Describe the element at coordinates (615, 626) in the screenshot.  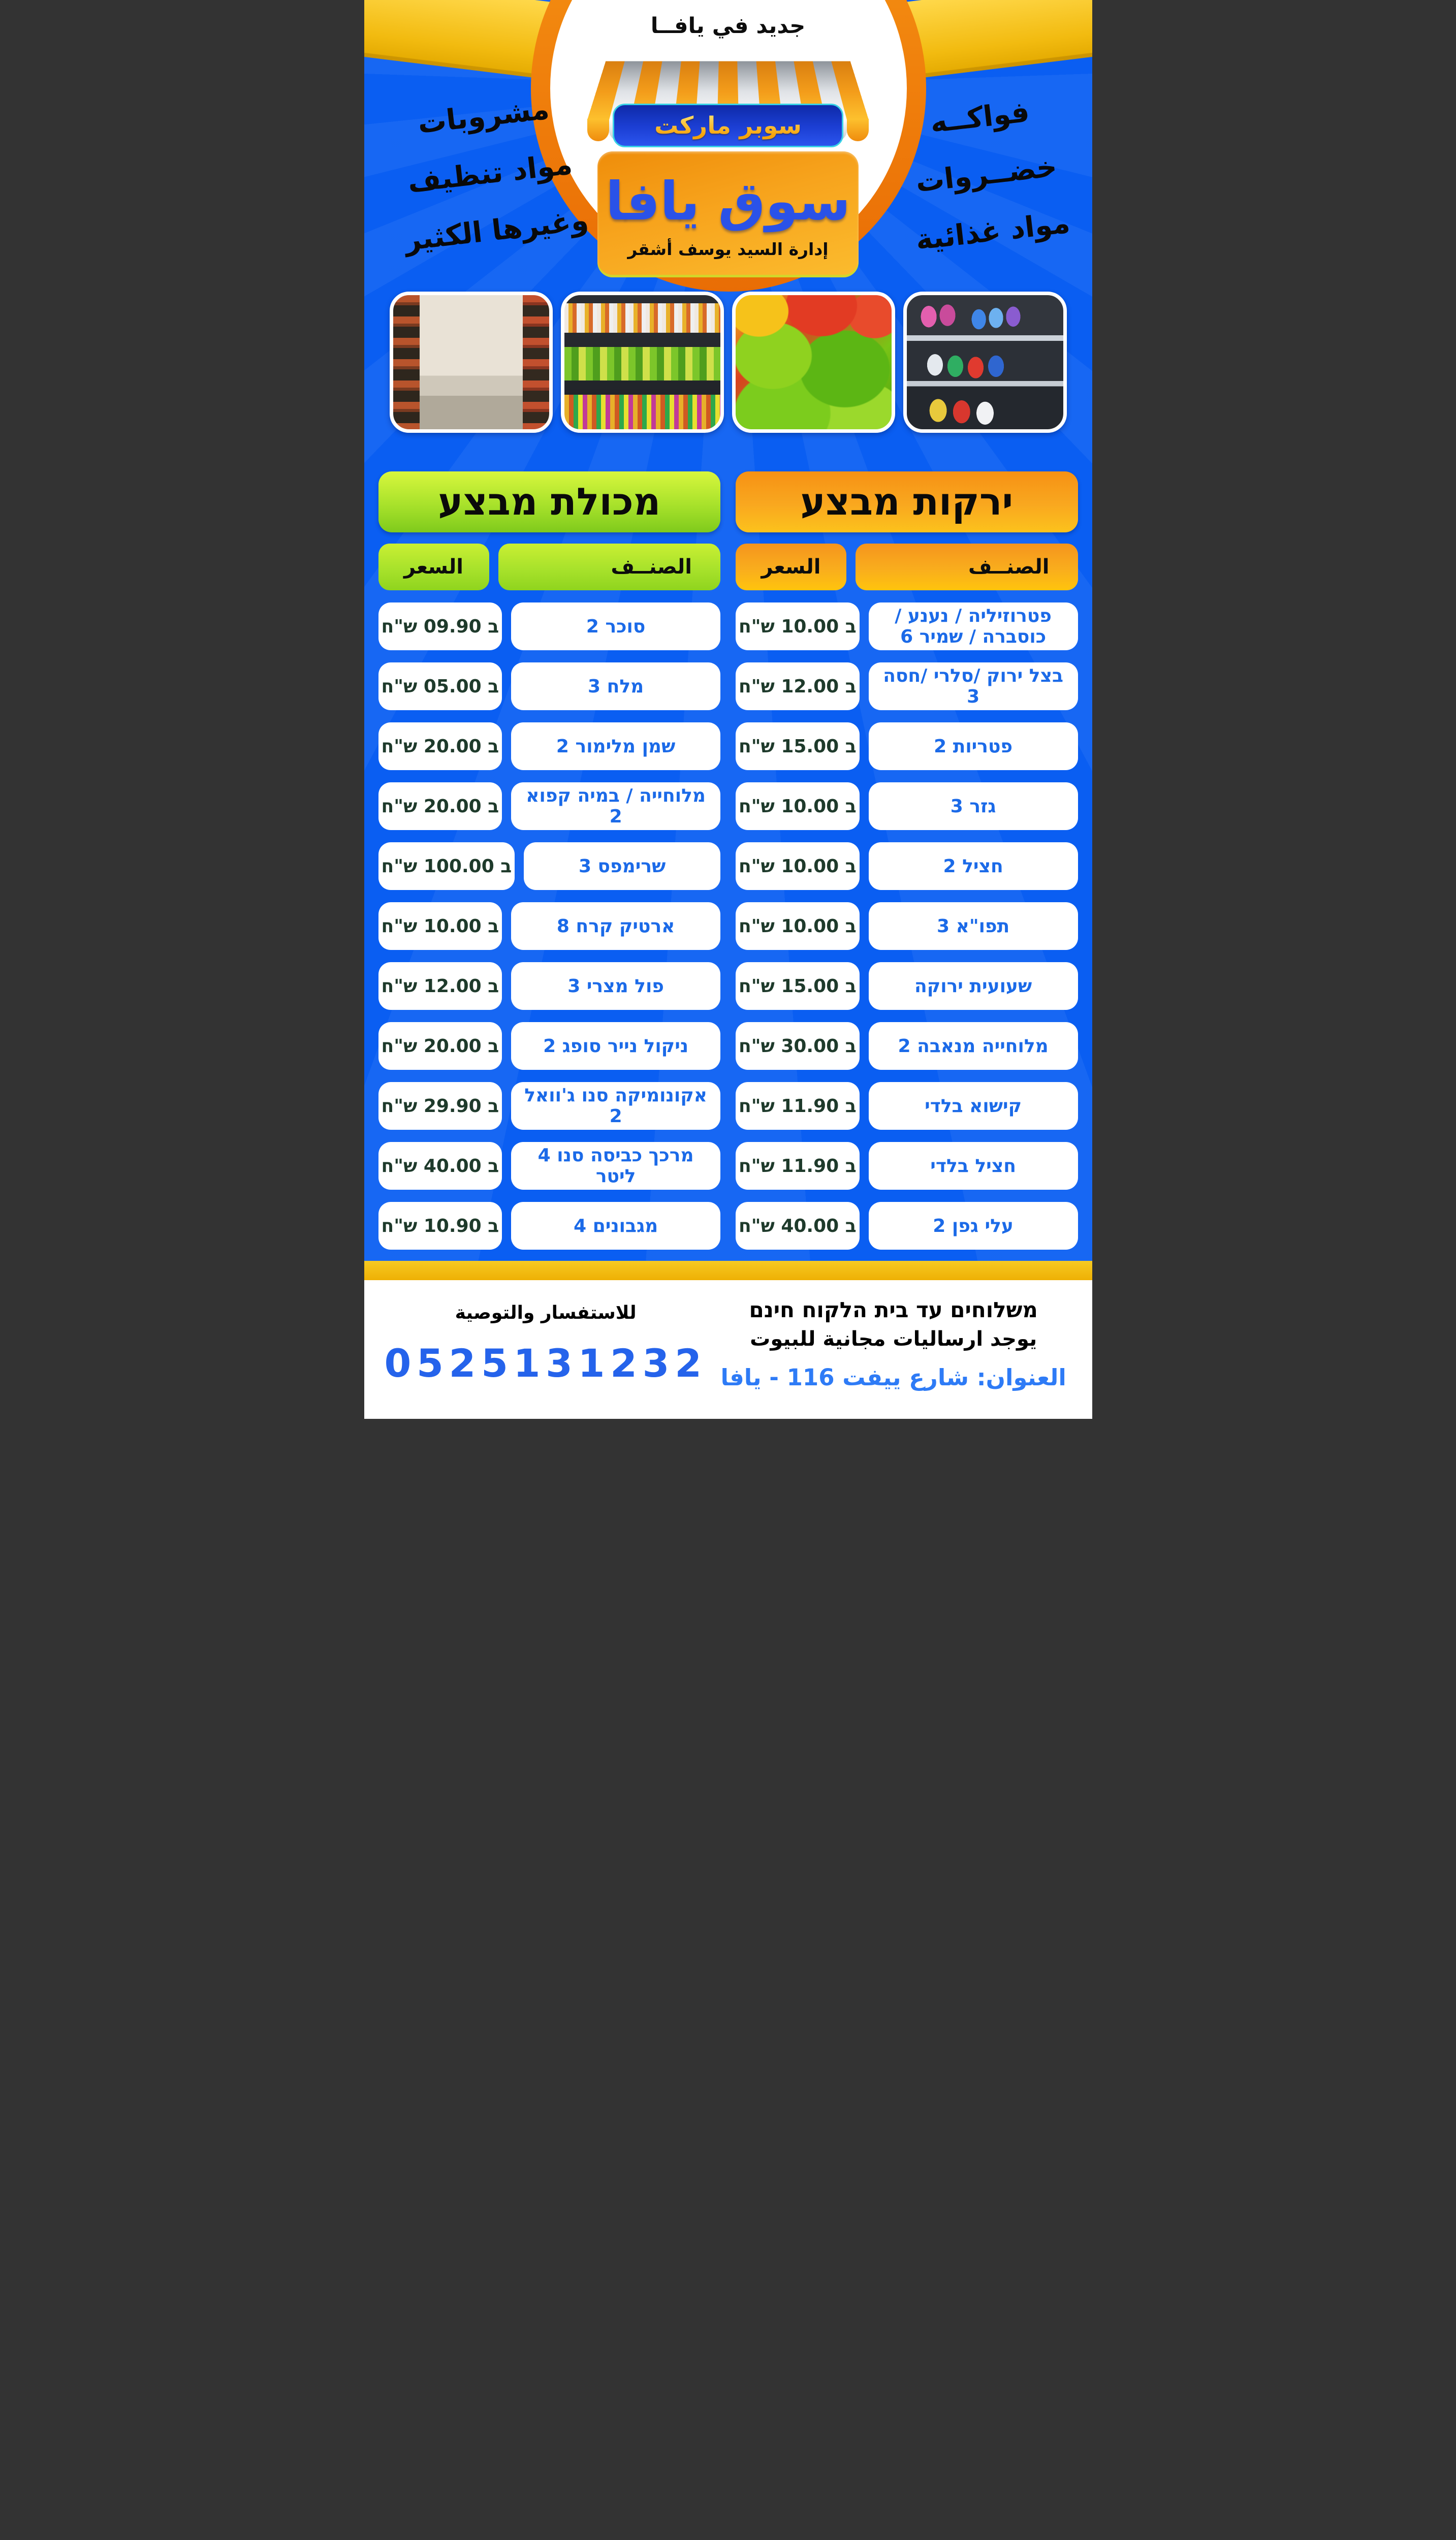
I see `item-cell: סוכר 2` at that location.